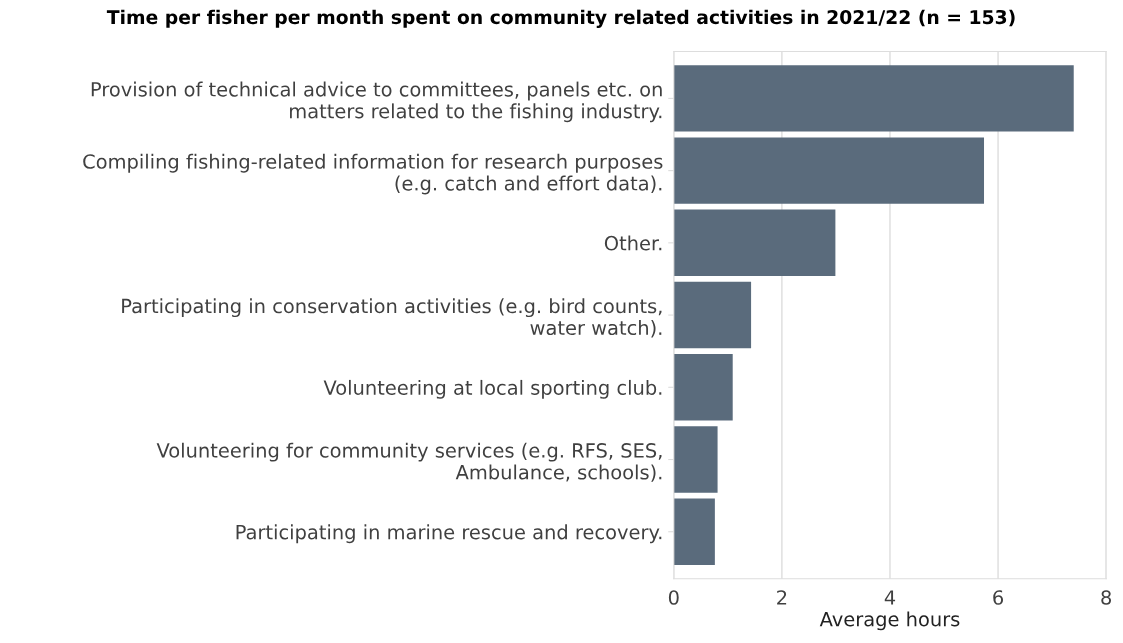 This screenshot has width=1123, height=643. I want to click on y-tick-label: Other., so click(633, 243).